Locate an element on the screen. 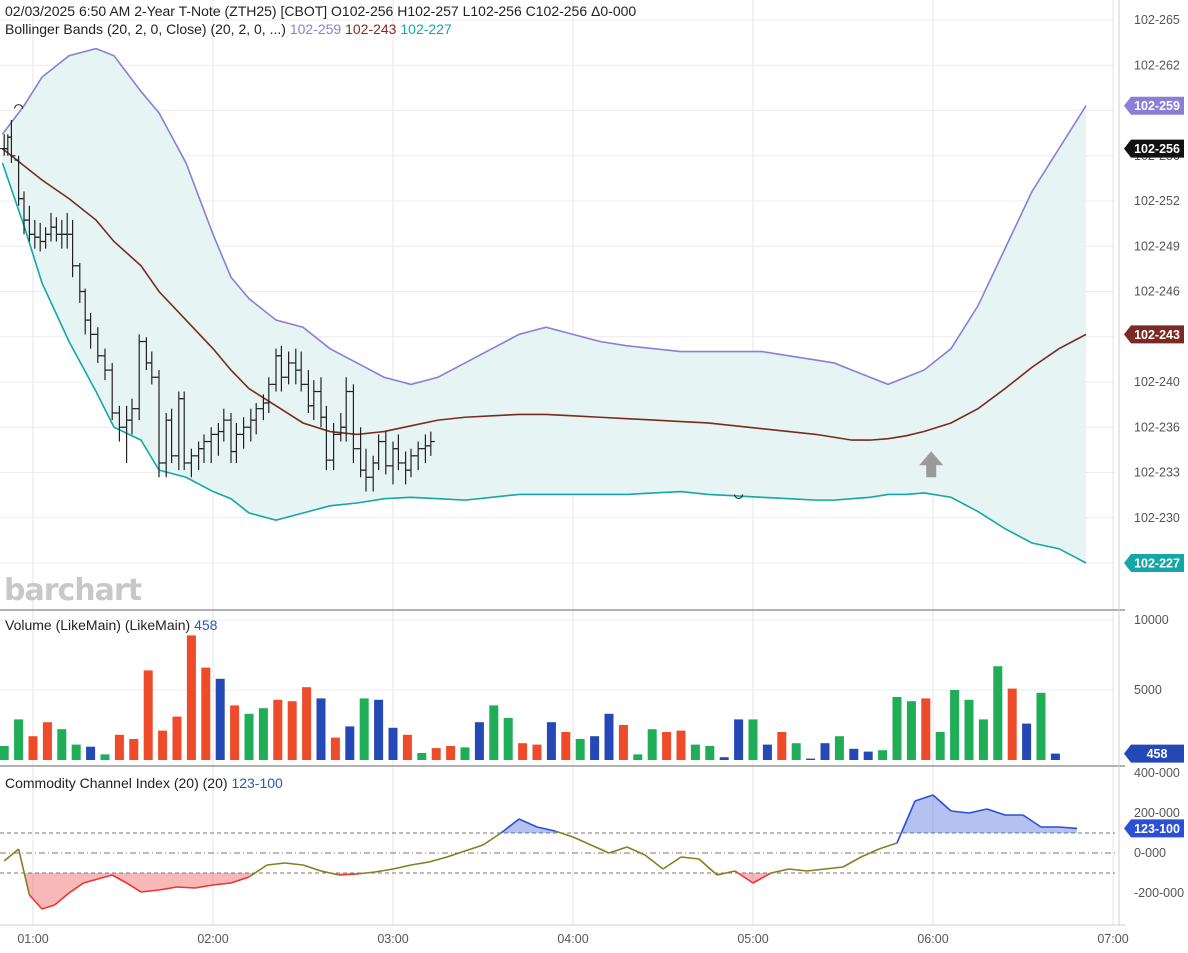  volume-tick-label: 10000 is located at coordinates (1151, 620).